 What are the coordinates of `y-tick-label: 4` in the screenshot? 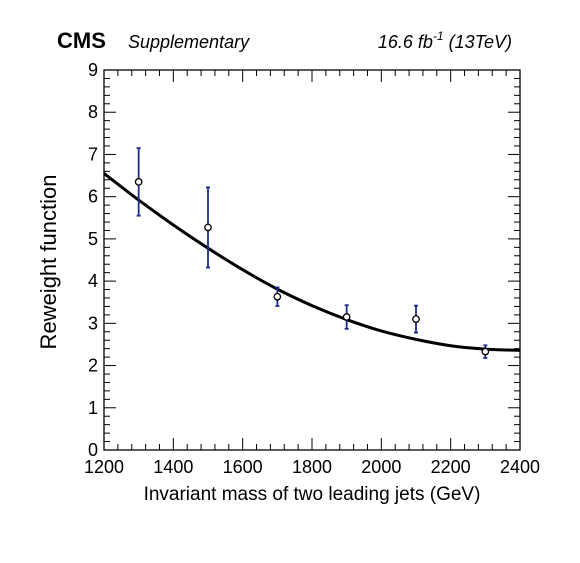 It's located at (93, 281).